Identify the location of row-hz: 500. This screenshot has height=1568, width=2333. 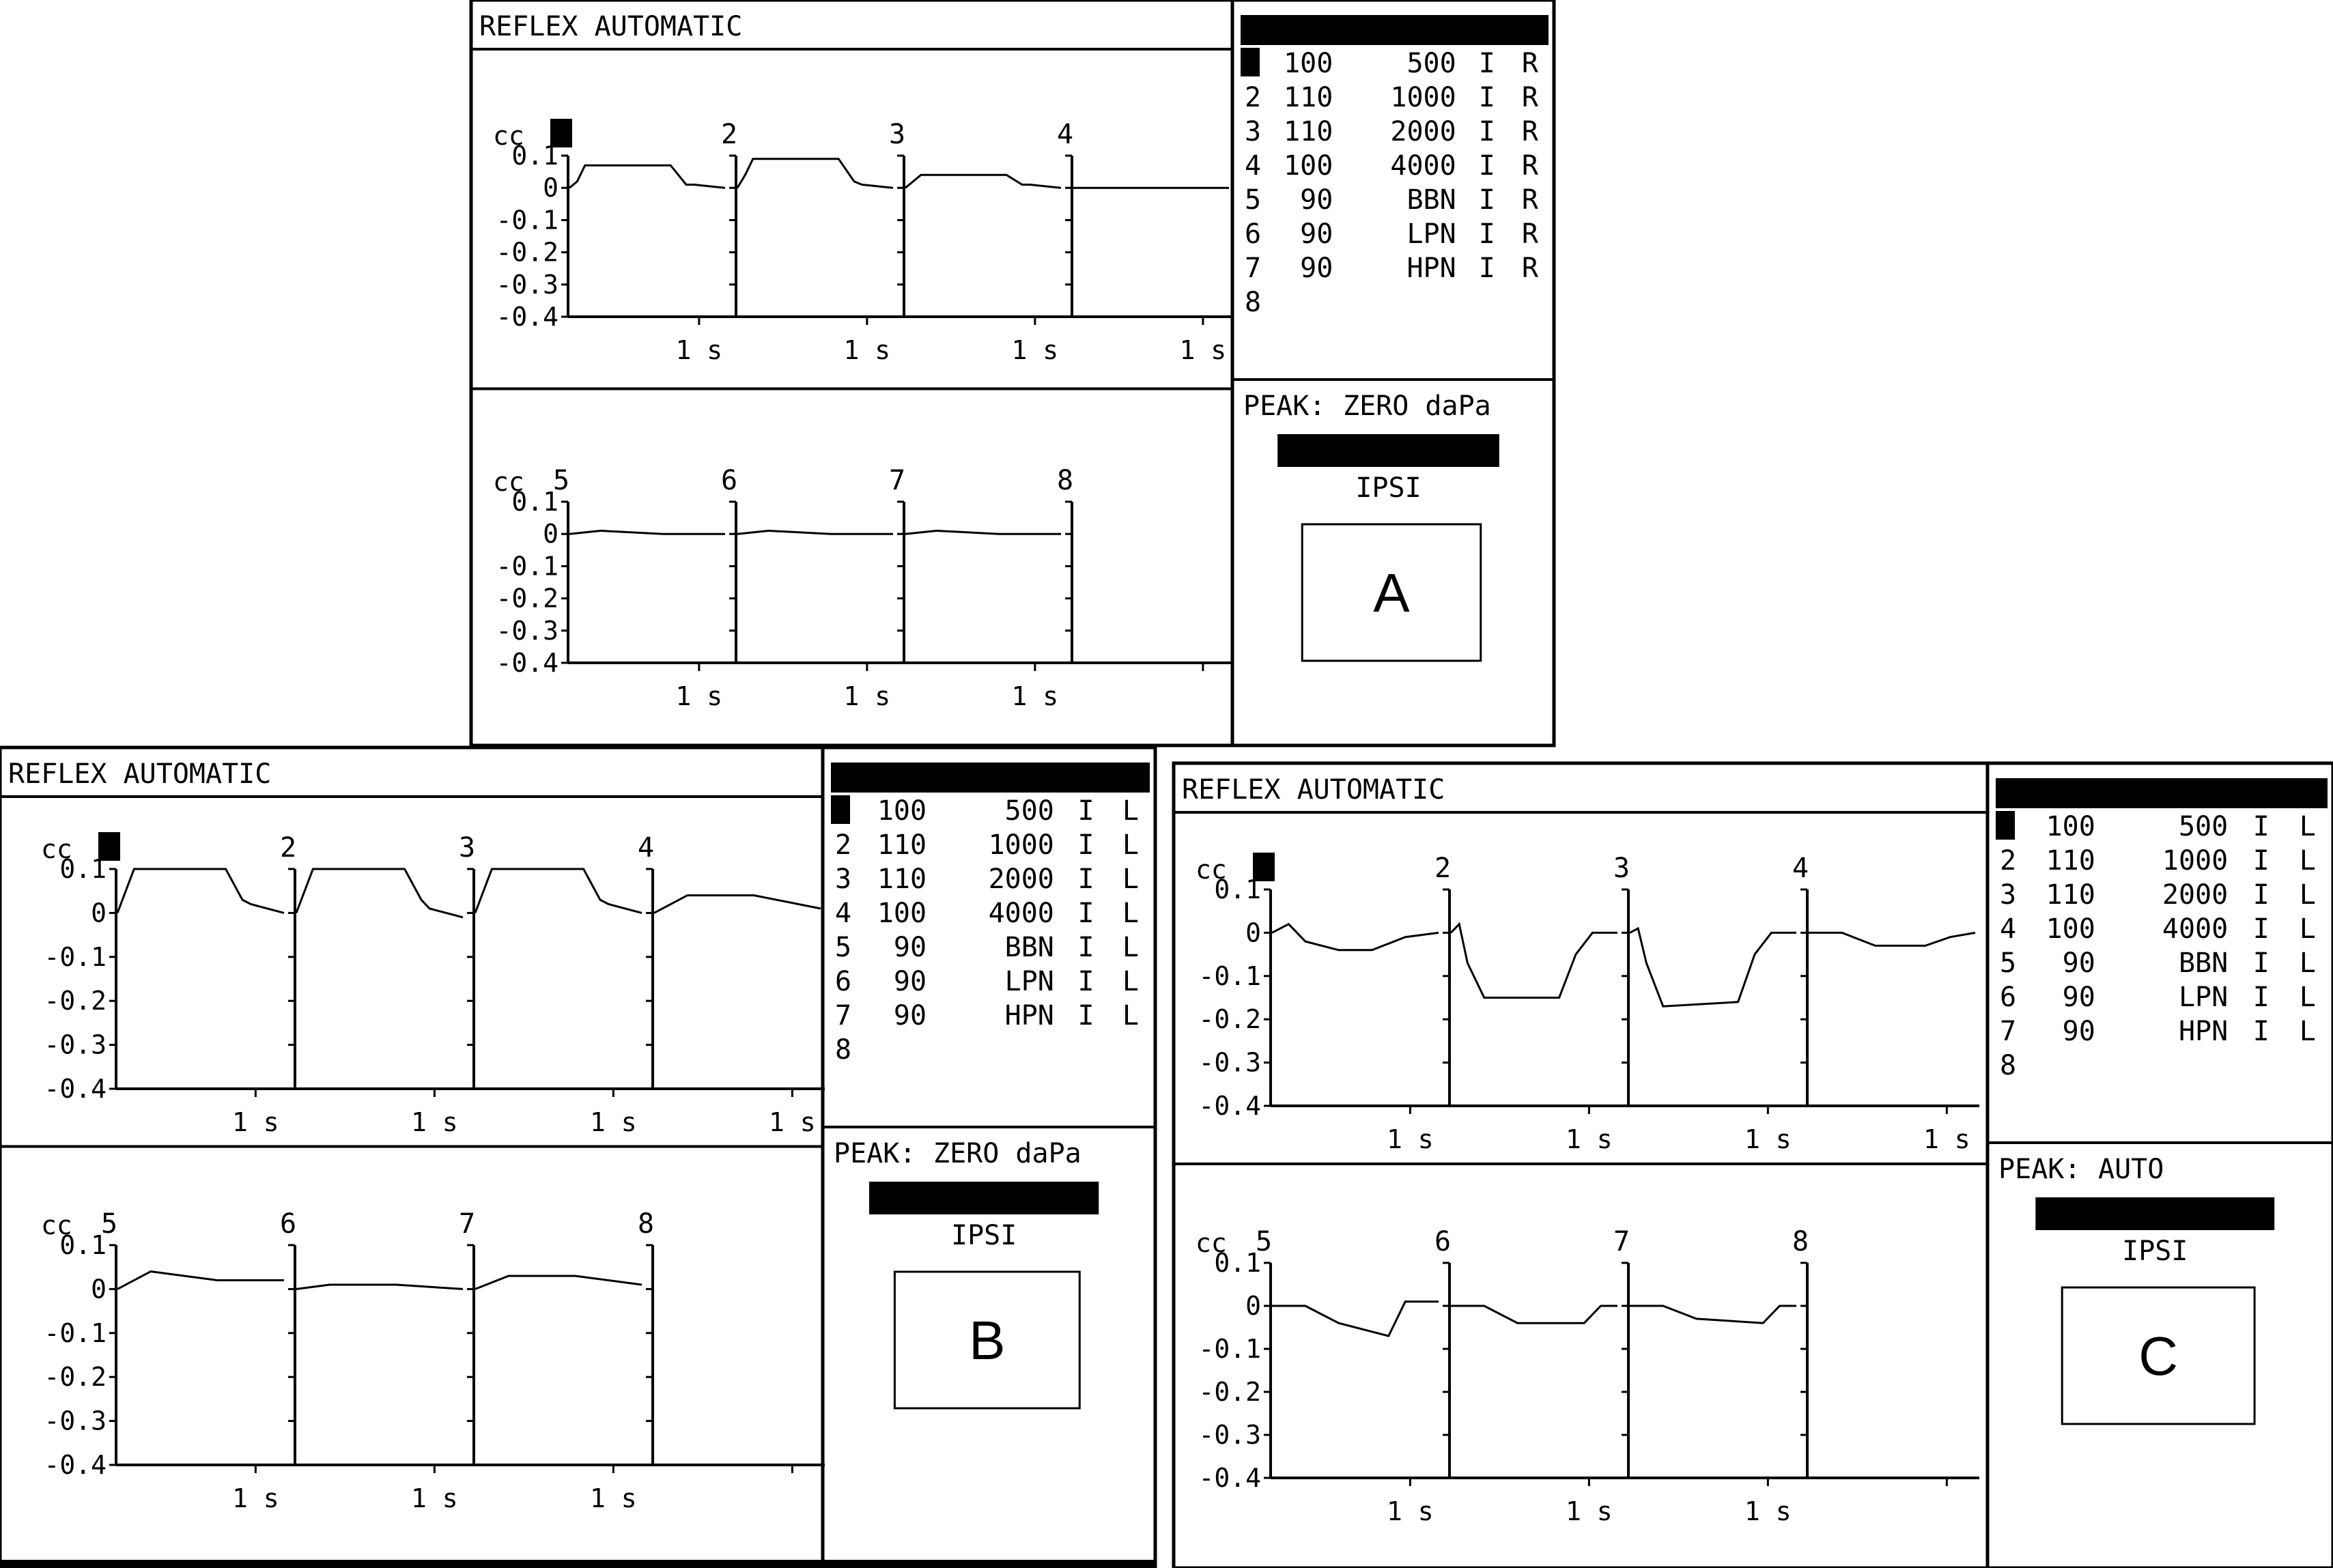
(1431, 63).